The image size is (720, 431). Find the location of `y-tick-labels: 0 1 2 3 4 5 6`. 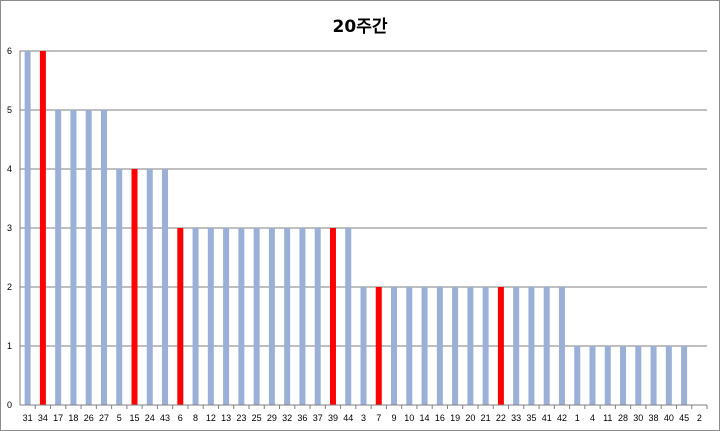

y-tick-labels: 0 1 2 3 4 5 6 is located at coordinates (9, 228).